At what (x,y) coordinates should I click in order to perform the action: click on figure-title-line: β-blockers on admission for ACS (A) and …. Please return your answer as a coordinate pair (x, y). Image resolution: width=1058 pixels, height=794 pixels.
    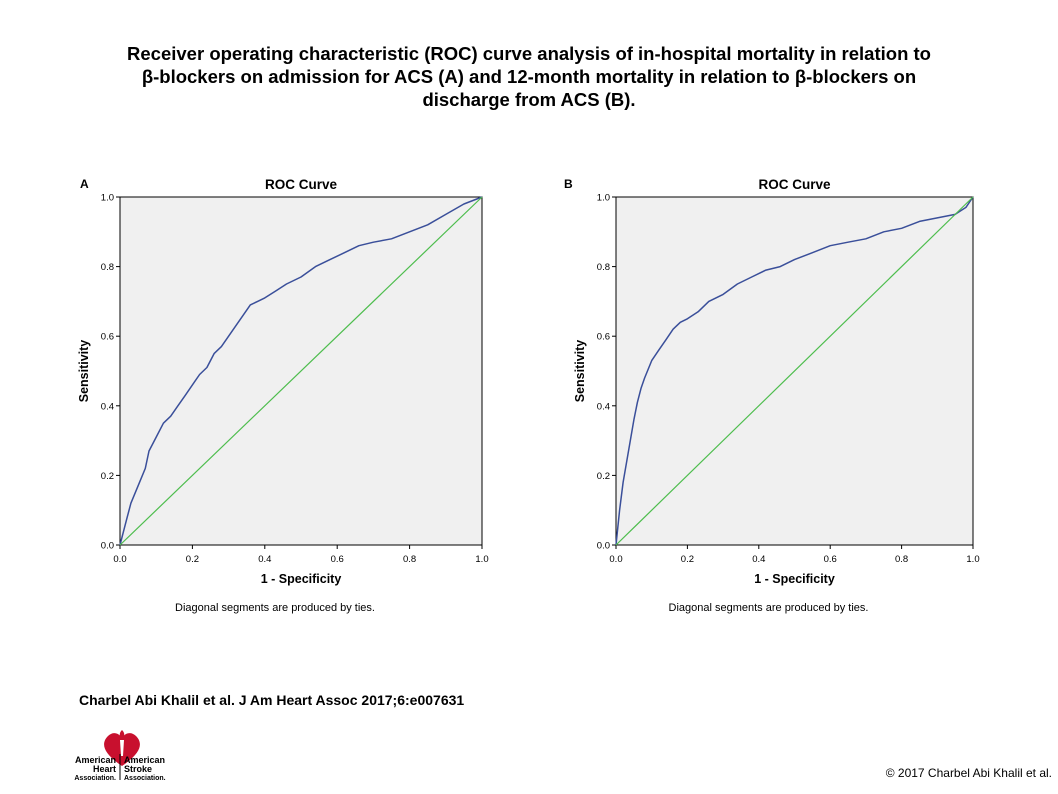
    Looking at the image, I should click on (529, 76).